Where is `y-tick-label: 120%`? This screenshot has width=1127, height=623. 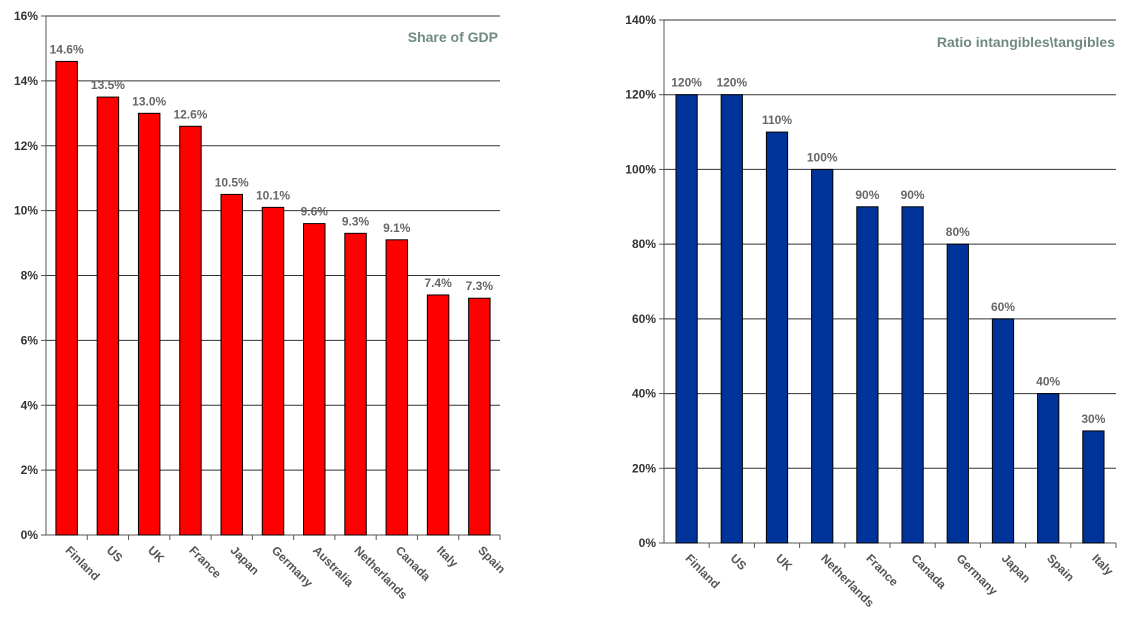
y-tick-label: 120% is located at coordinates (640, 95).